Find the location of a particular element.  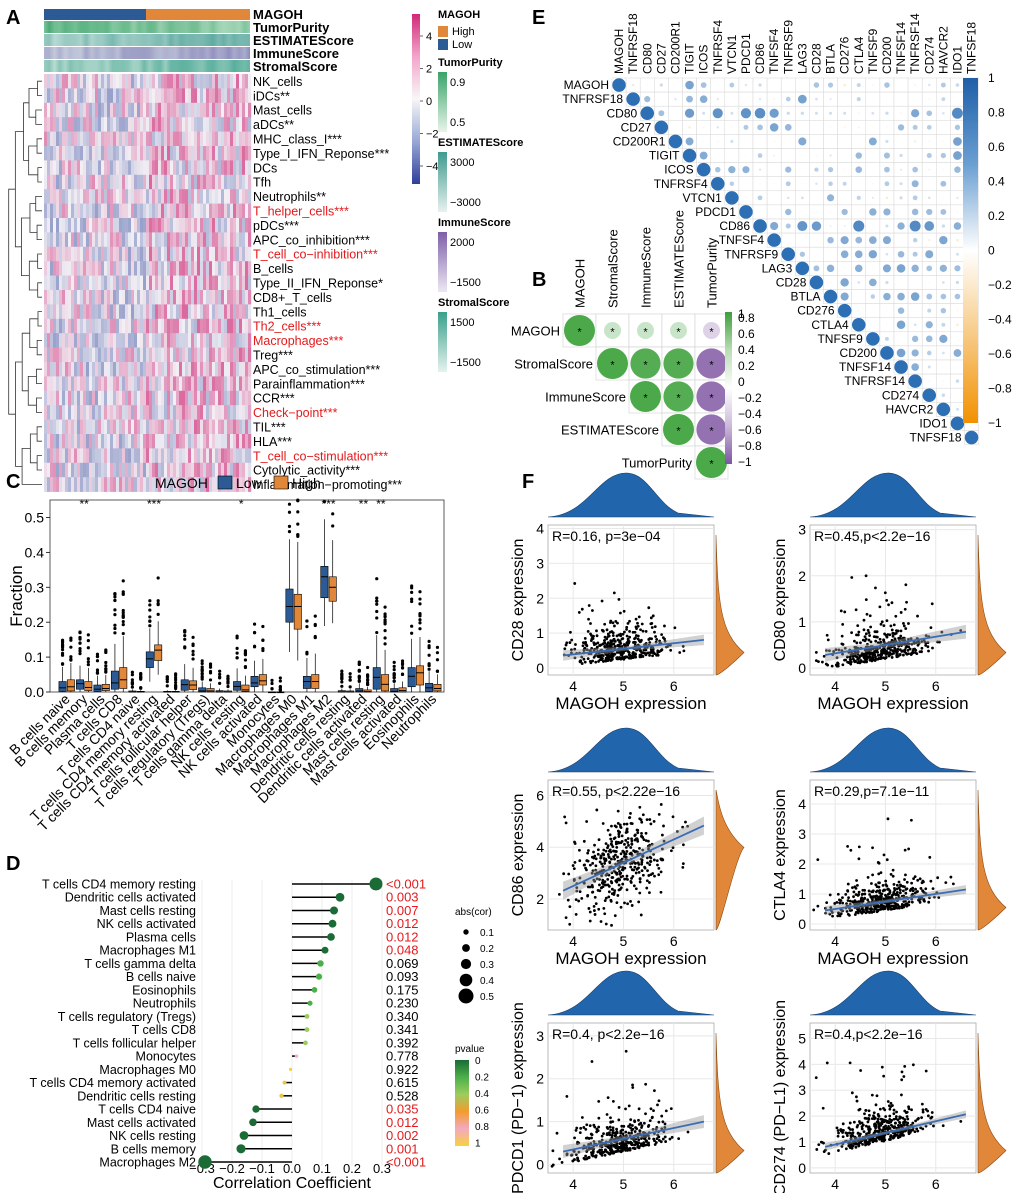

column-label-tnfrsf18: TNFRSF18 is located at coordinates (633, 43).